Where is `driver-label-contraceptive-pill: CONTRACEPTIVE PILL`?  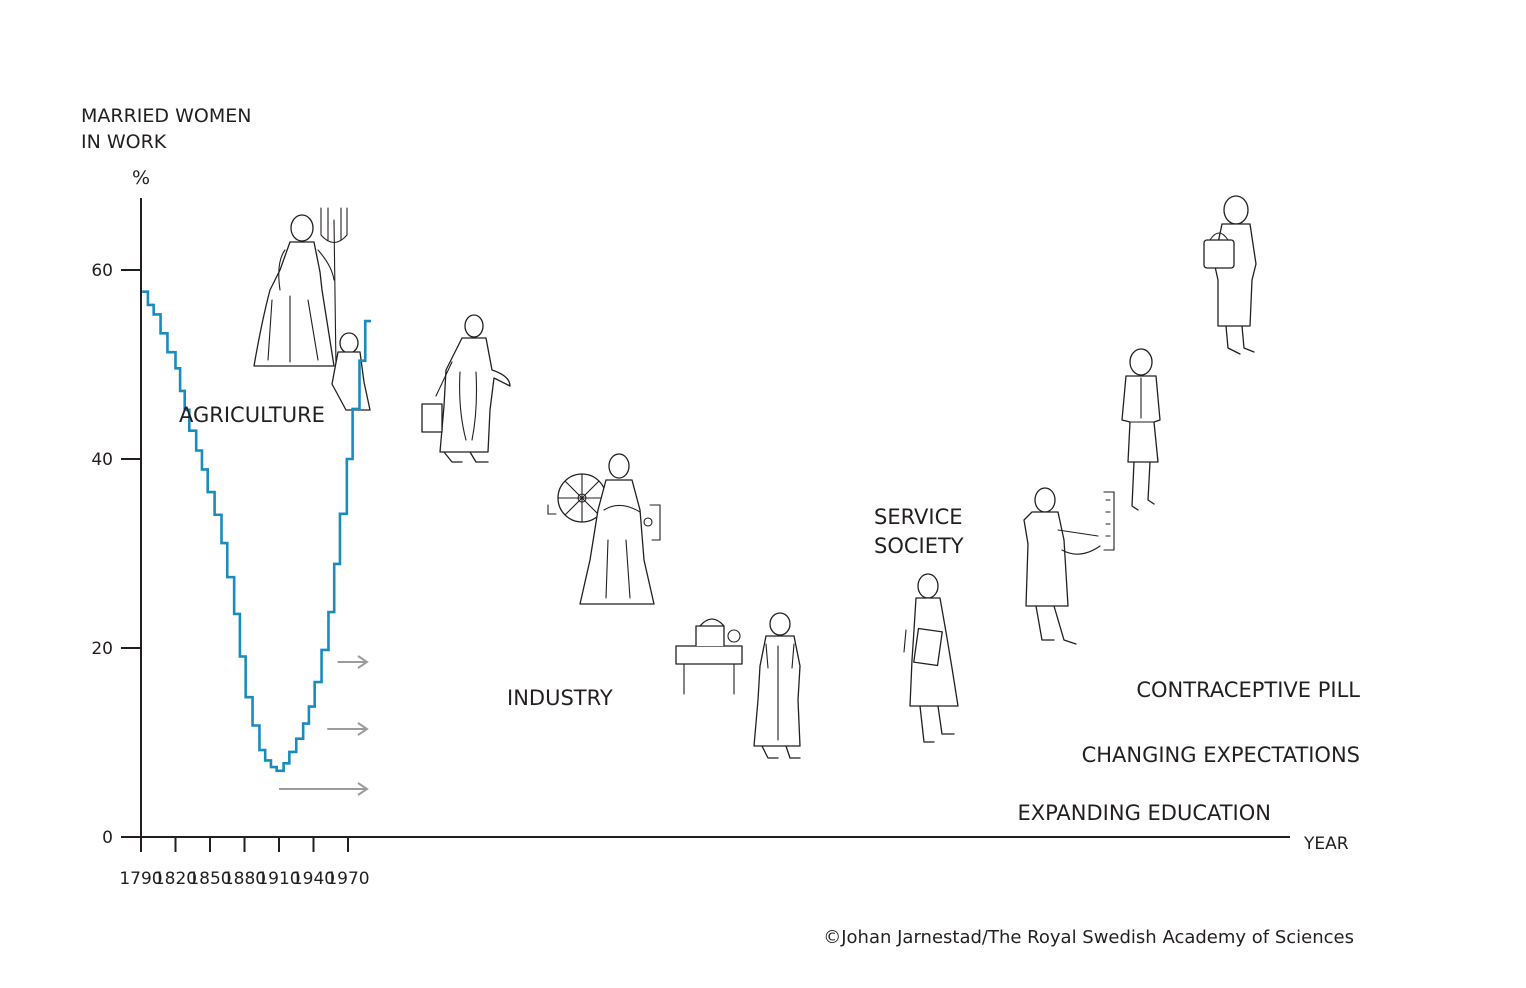
driver-label-contraceptive-pill: CONTRACEPTIVE PILL is located at coordinates (1248, 690).